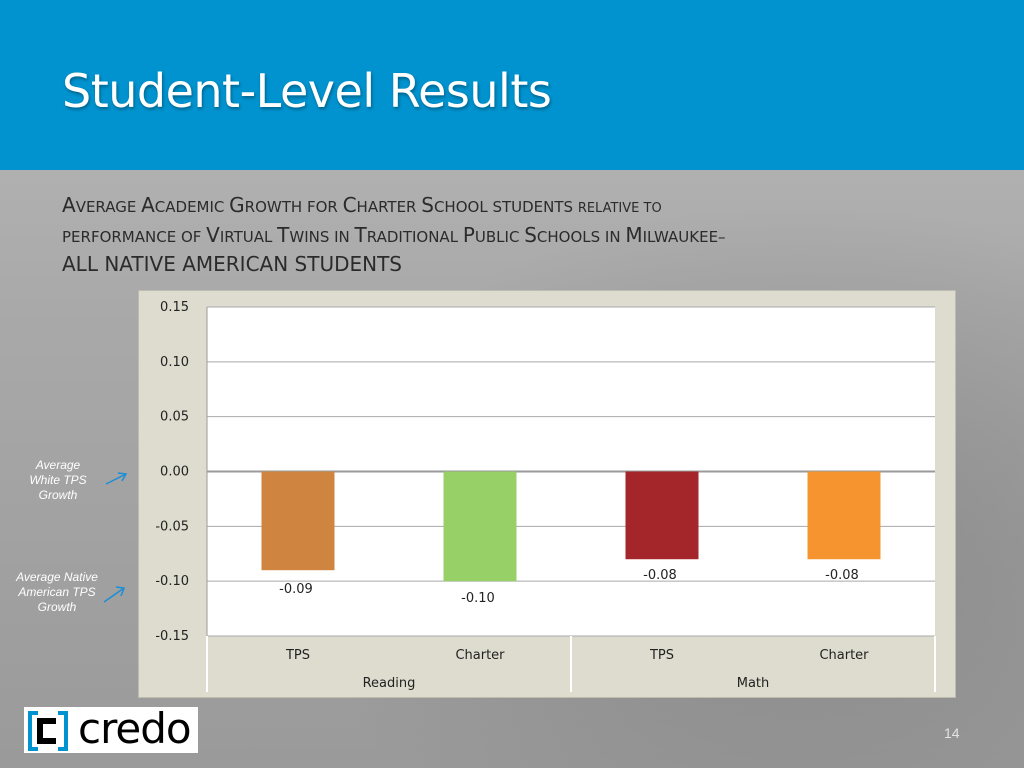 The width and height of the screenshot is (1024, 768). What do you see at coordinates (296, 589) in the screenshot?
I see `data-label: -0.09` at bounding box center [296, 589].